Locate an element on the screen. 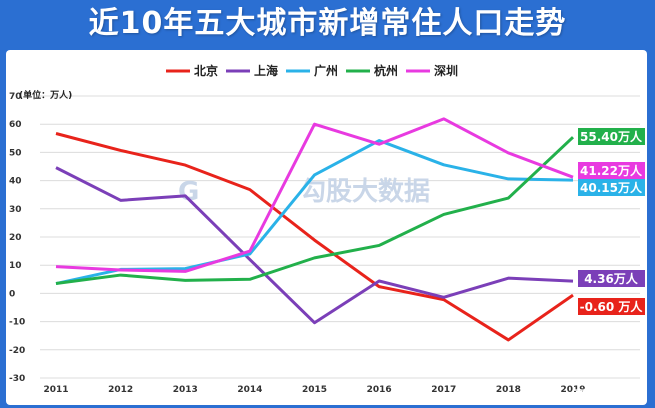 This screenshot has height=408, width=655. end-label: 40.15万人 is located at coordinates (611, 187).